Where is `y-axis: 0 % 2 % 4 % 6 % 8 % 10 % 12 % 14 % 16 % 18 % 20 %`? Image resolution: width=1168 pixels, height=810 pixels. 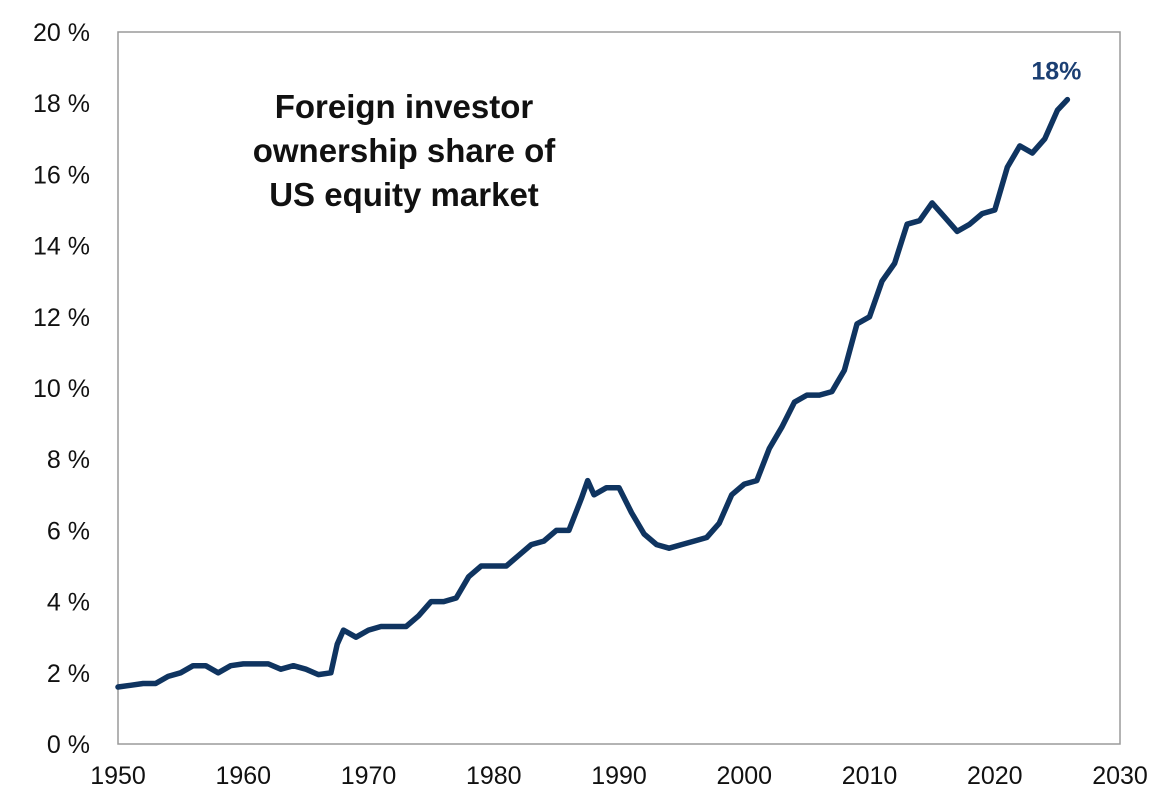
y-axis: 0 % 2 % 4 % 6 % 8 % 10 % 12 % 14 % 16 % 18 % 20 % is located at coordinates (61, 389).